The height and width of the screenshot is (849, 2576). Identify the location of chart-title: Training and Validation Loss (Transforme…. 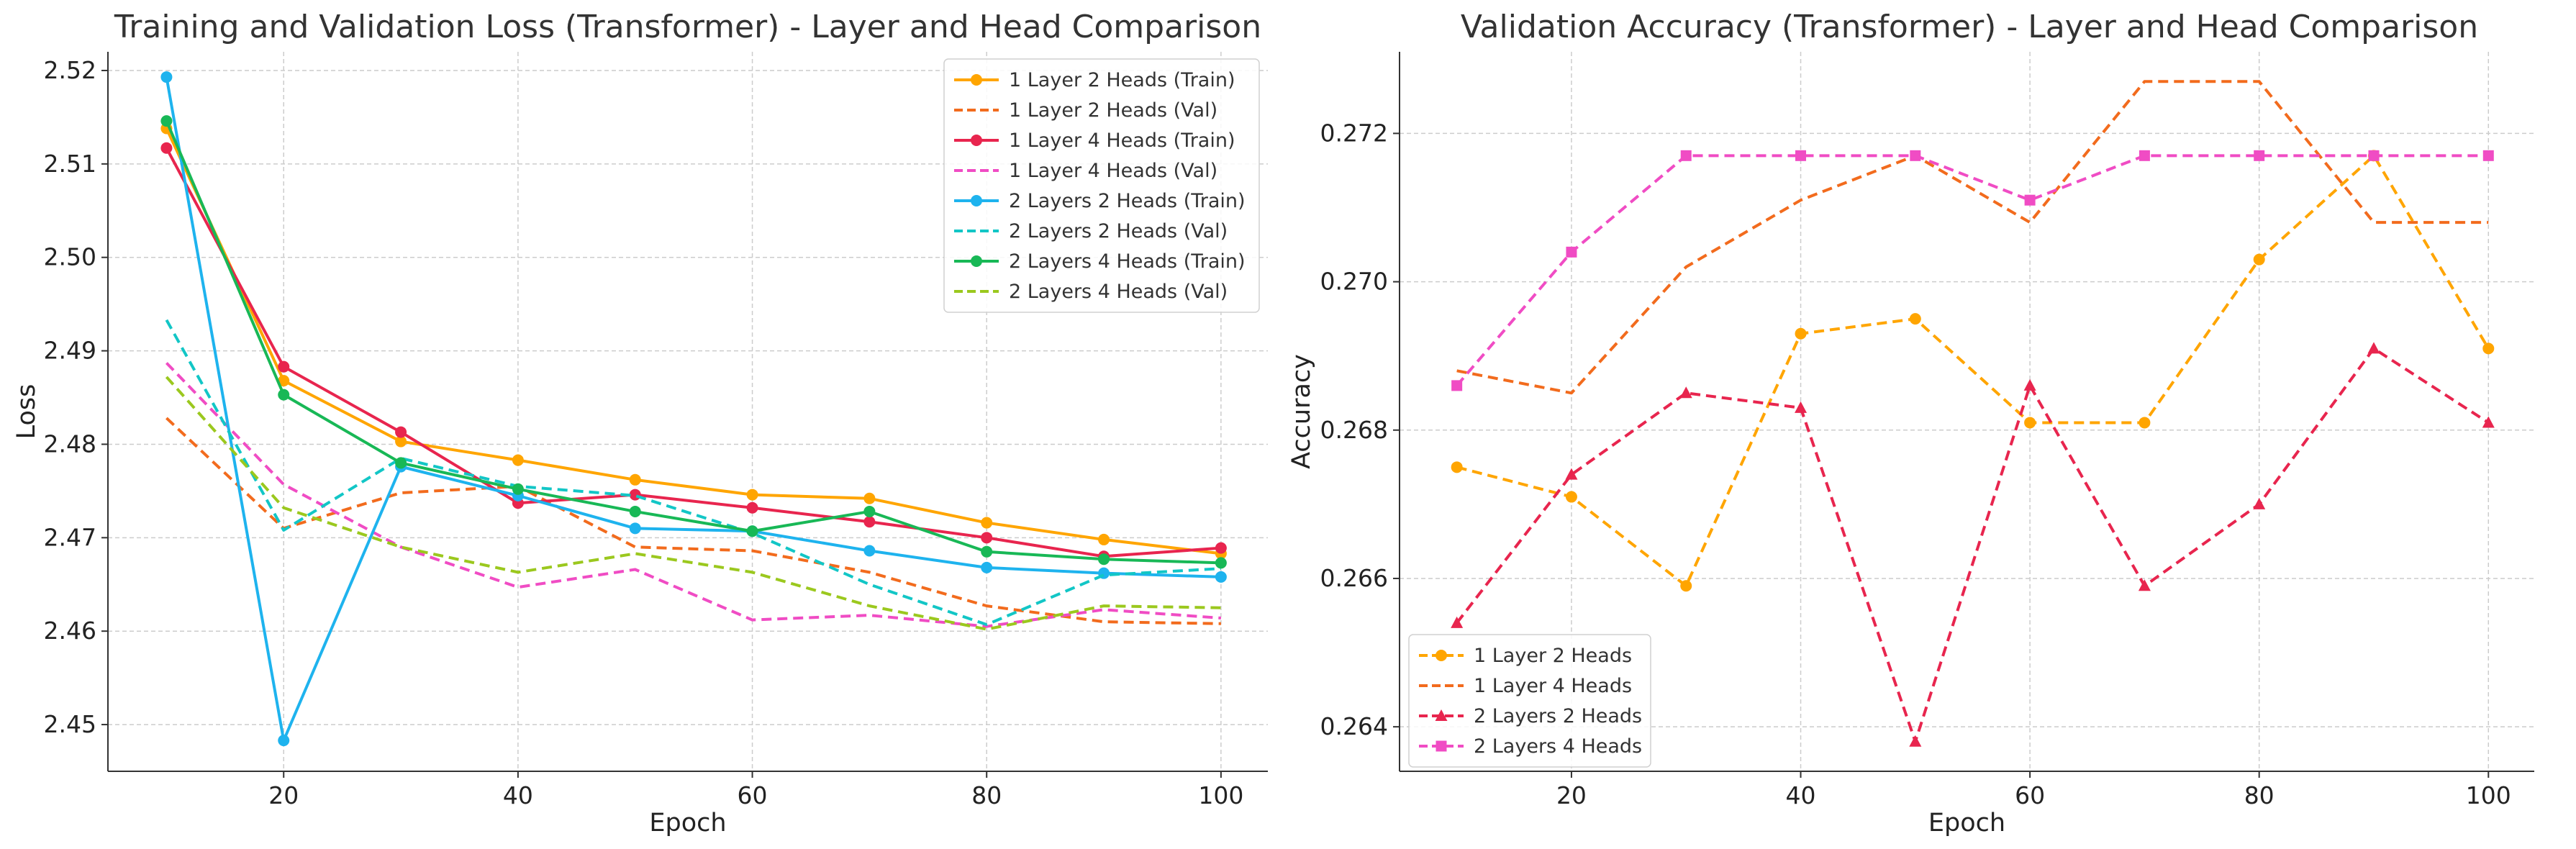
(687, 27).